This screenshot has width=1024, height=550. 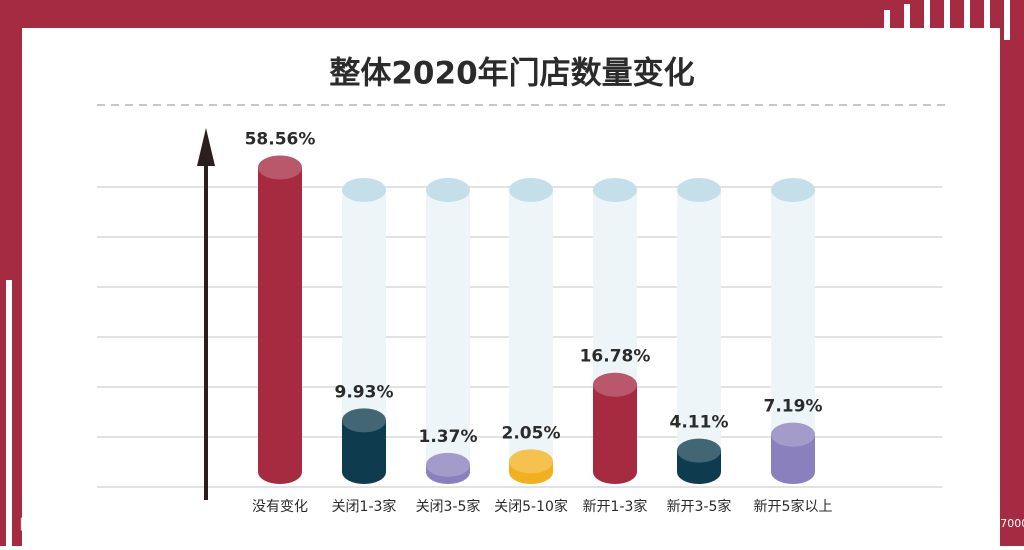 I want to click on value-label: 7.19%, so click(x=793, y=407).